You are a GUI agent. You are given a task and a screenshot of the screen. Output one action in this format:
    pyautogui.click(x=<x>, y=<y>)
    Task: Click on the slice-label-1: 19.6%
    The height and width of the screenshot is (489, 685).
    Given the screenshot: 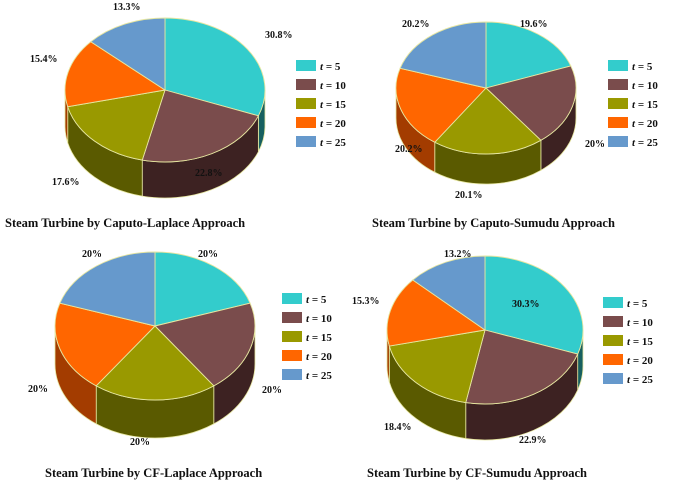 What is the action you would take?
    pyautogui.click(x=534, y=24)
    